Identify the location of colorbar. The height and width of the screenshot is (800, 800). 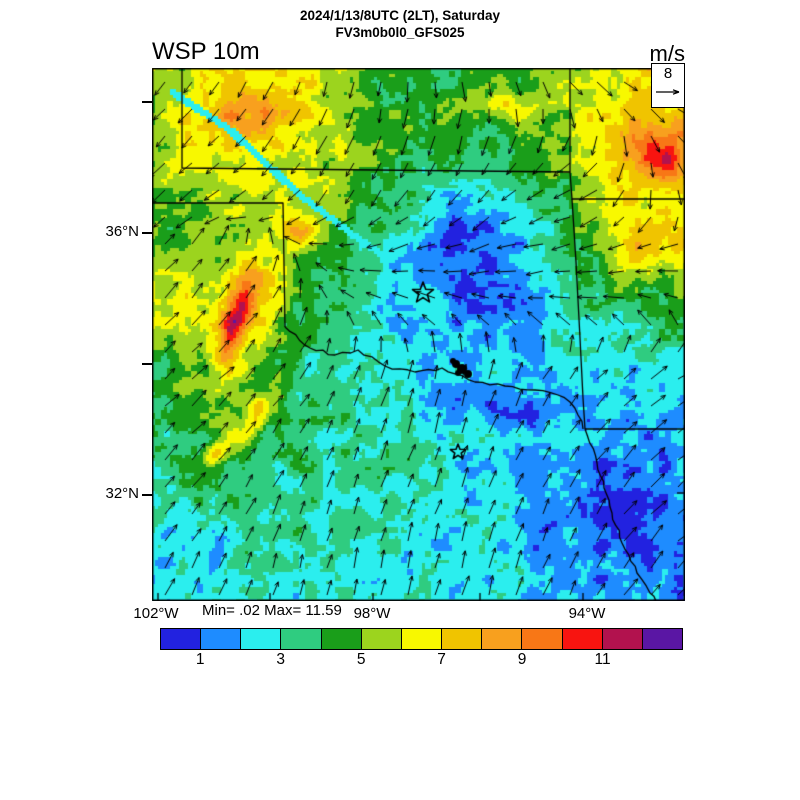
(421, 639).